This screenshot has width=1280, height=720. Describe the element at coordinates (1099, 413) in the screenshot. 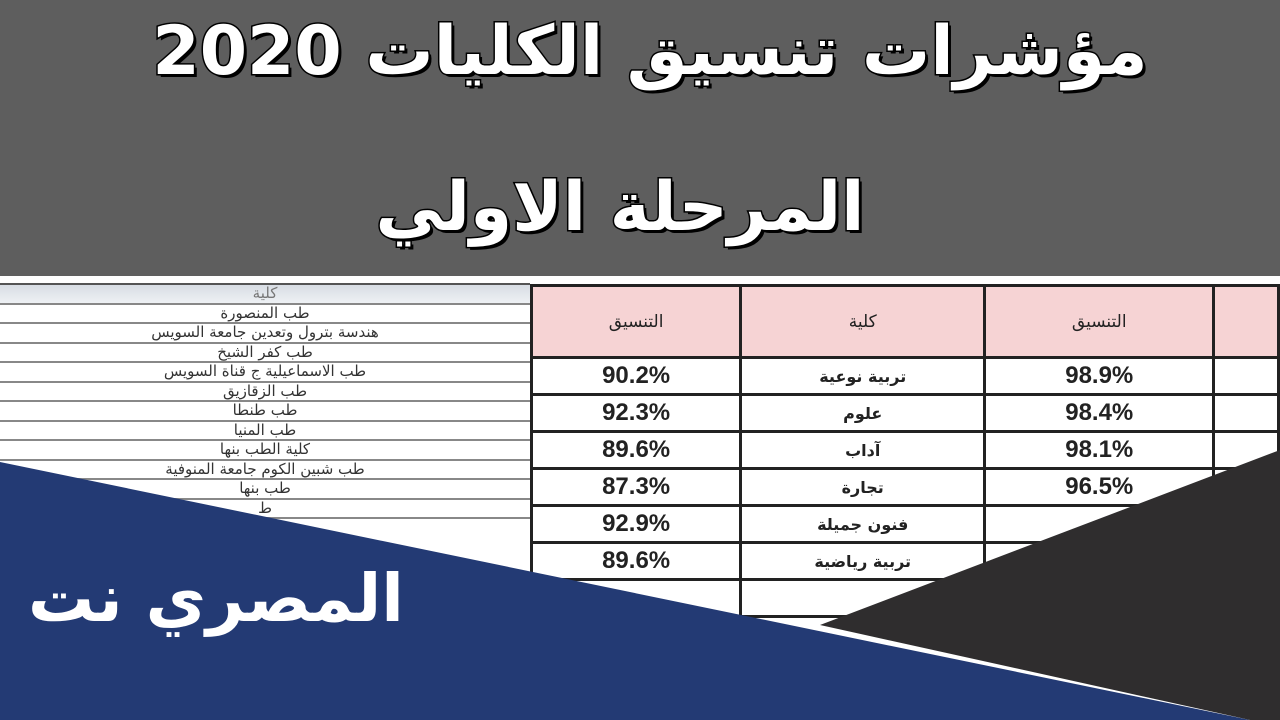

I see `table-cell: 98.4%` at that location.